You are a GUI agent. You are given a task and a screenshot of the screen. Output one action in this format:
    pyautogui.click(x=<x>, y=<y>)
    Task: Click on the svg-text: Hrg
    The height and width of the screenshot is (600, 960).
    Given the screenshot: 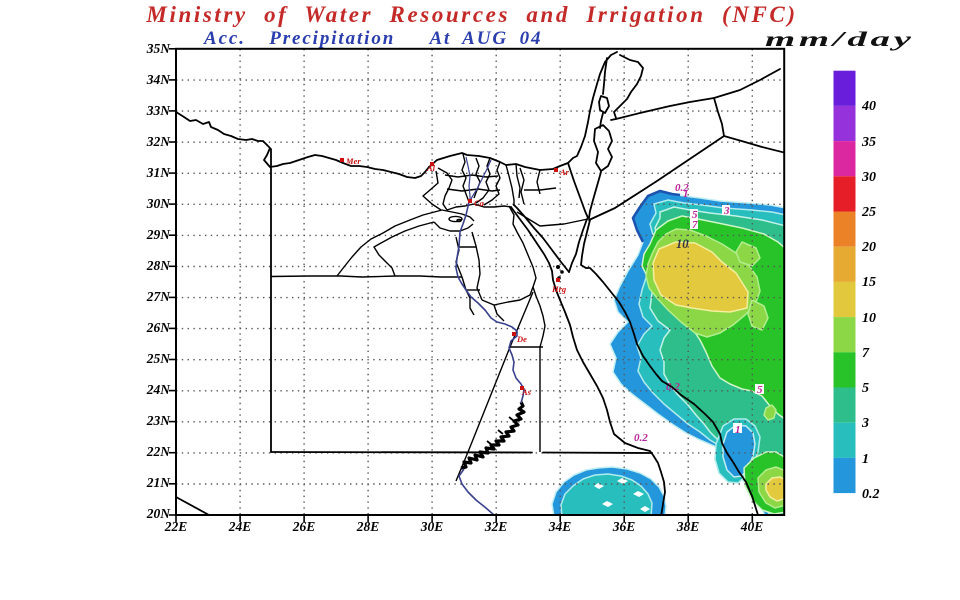 What is the action you would take?
    pyautogui.click(x=559, y=289)
    